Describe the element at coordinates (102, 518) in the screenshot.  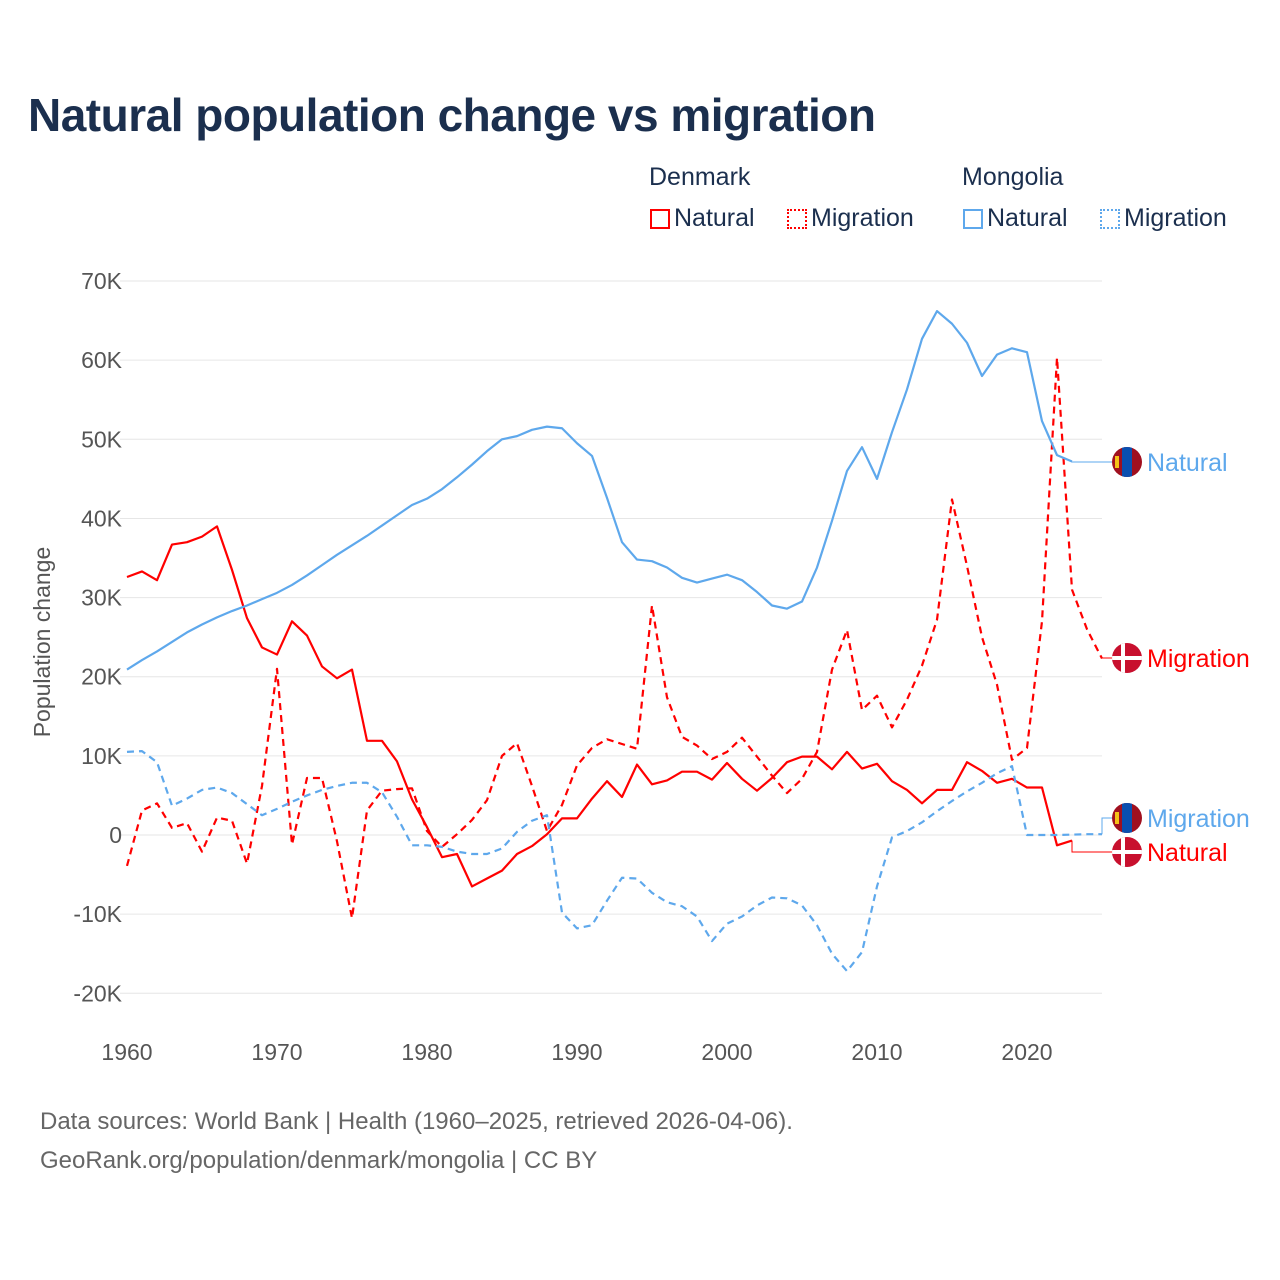
I see `y-tick-label: 40K` at that location.